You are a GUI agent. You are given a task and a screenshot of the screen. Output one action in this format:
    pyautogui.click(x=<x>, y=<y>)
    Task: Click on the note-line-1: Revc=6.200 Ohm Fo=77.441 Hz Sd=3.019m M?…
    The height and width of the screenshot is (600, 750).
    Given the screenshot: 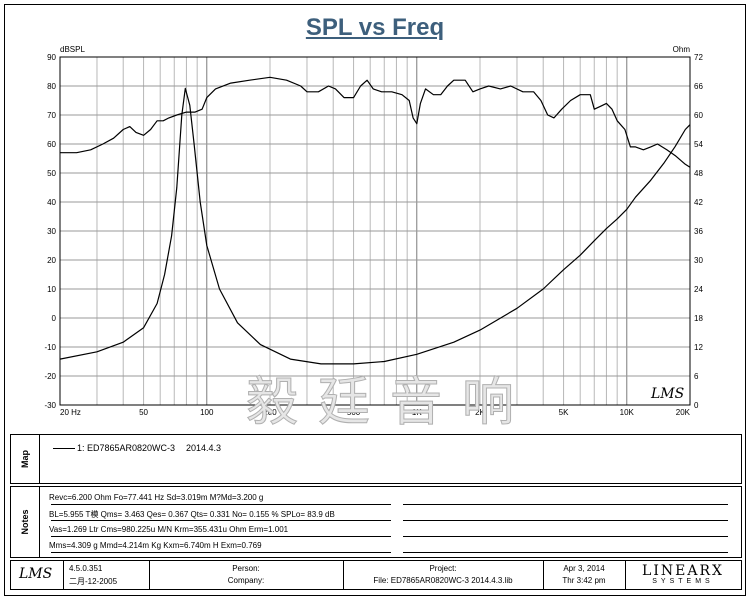 What is the action you would take?
    pyautogui.click(x=156, y=497)
    